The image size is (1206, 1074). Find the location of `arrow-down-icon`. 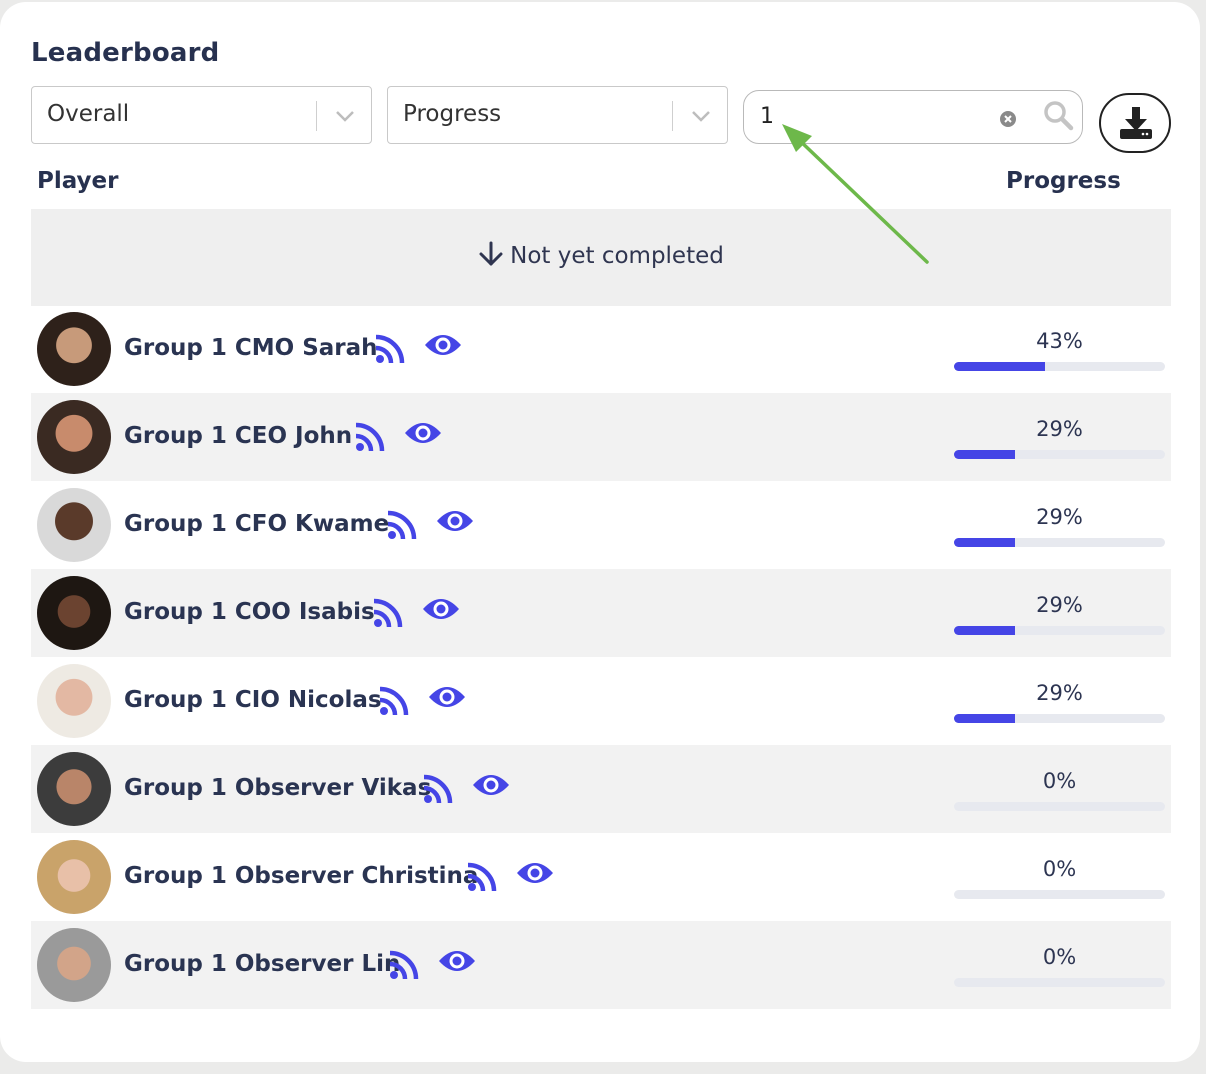

arrow-down-icon is located at coordinates (491, 253).